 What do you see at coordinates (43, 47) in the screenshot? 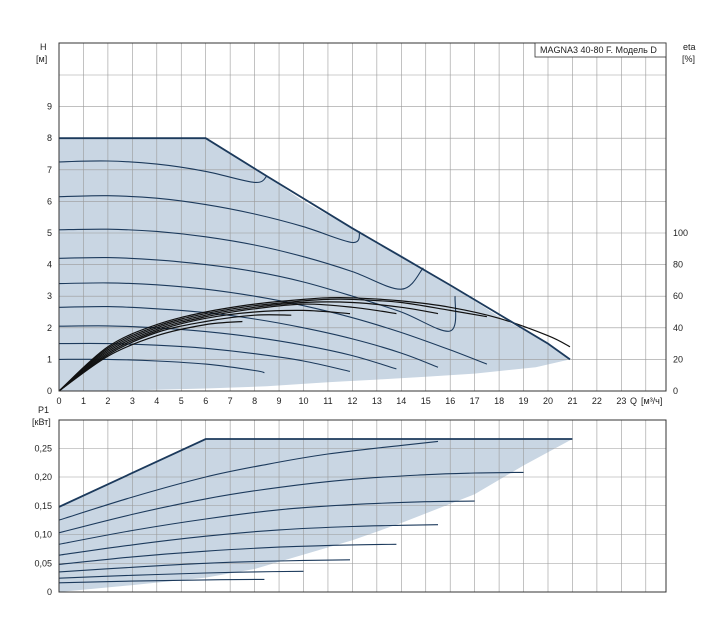
I see `head-axis-label: H` at bounding box center [43, 47].